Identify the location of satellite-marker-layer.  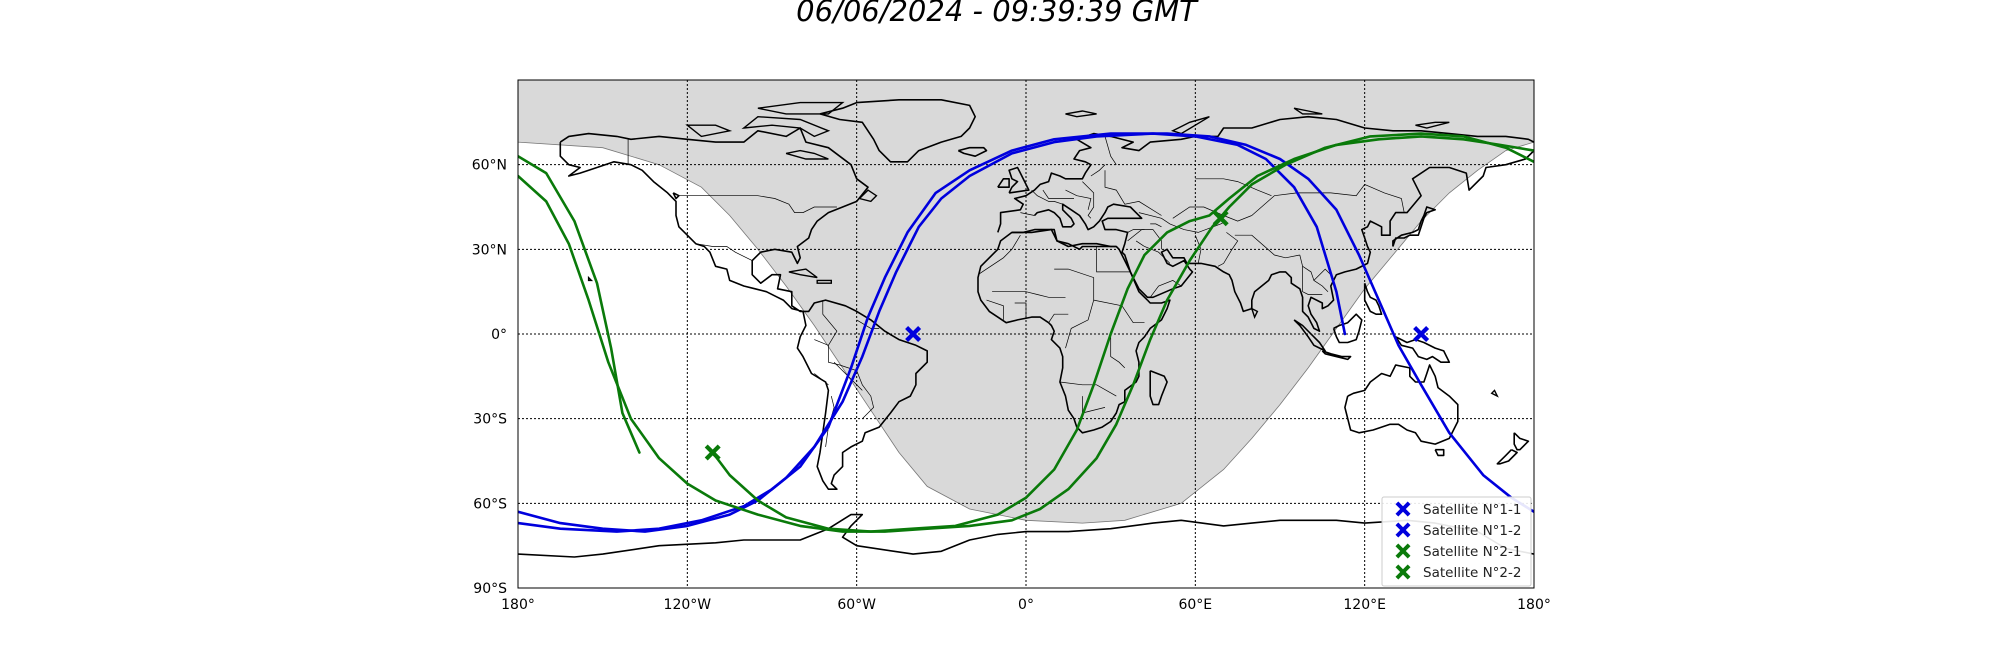
(1067, 335).